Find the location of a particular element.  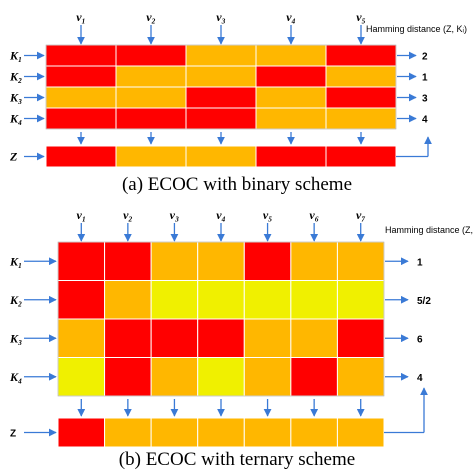

hamming-distance-value: 2 is located at coordinates (425, 57).